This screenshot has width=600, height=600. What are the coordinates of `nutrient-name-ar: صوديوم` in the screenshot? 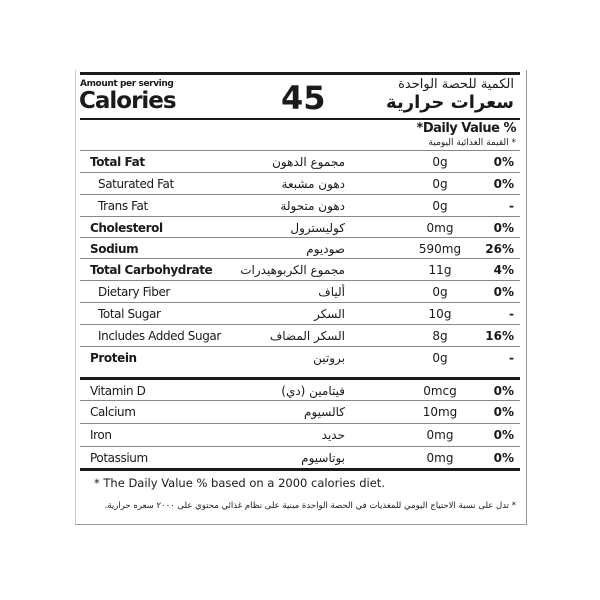 It's located at (325, 249).